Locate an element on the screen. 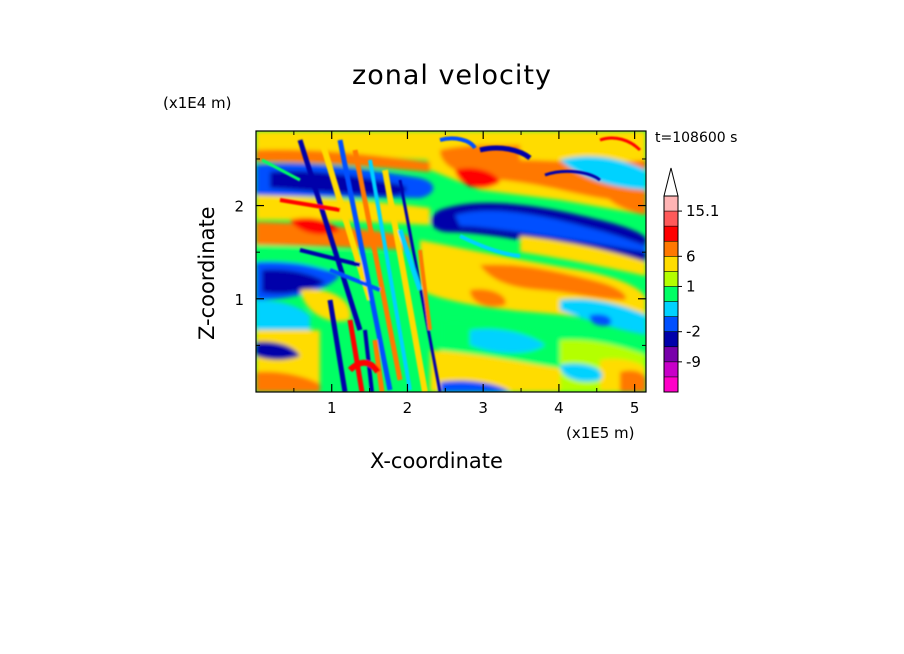  x-tick-label: 2 is located at coordinates (408, 408).